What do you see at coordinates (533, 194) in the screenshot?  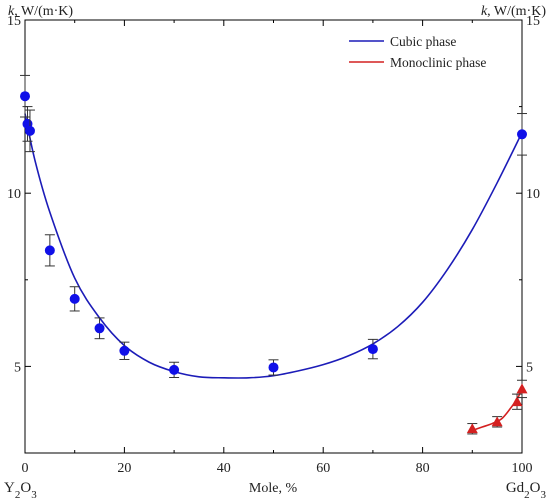 I see `y-tick-label-right: 10` at bounding box center [533, 194].